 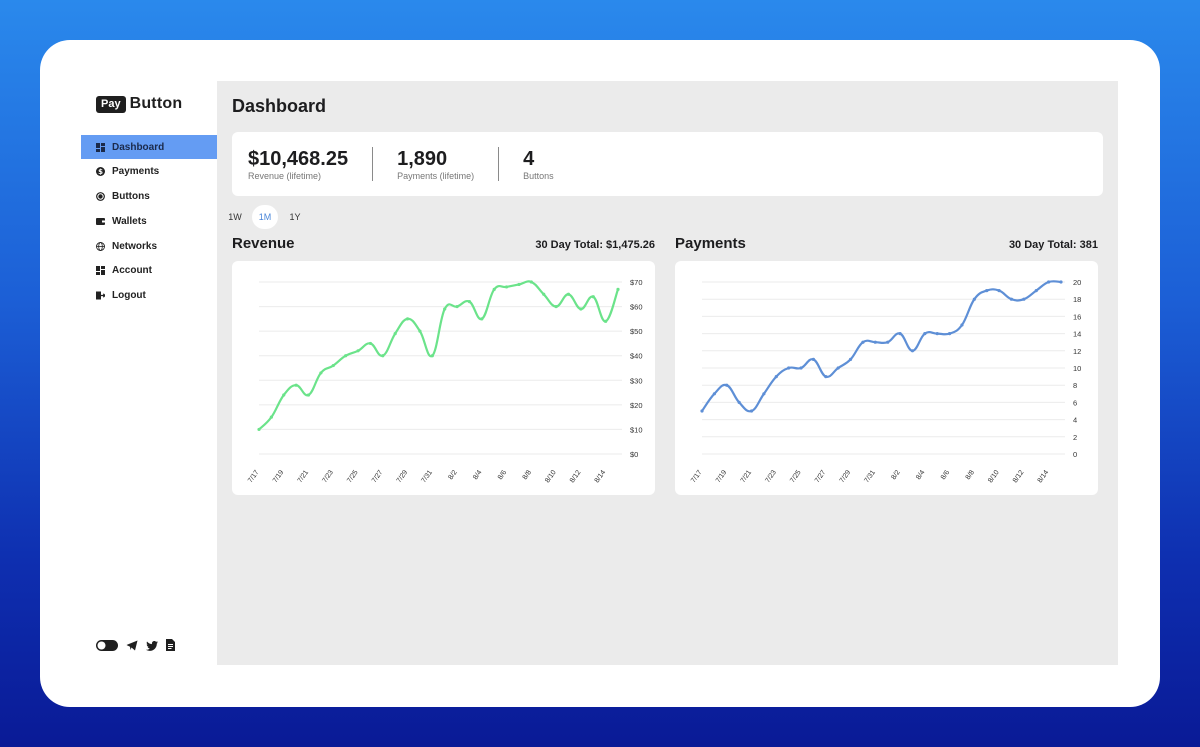 I want to click on sidebar-item-dashboard: Dashboard, so click(x=149, y=147).